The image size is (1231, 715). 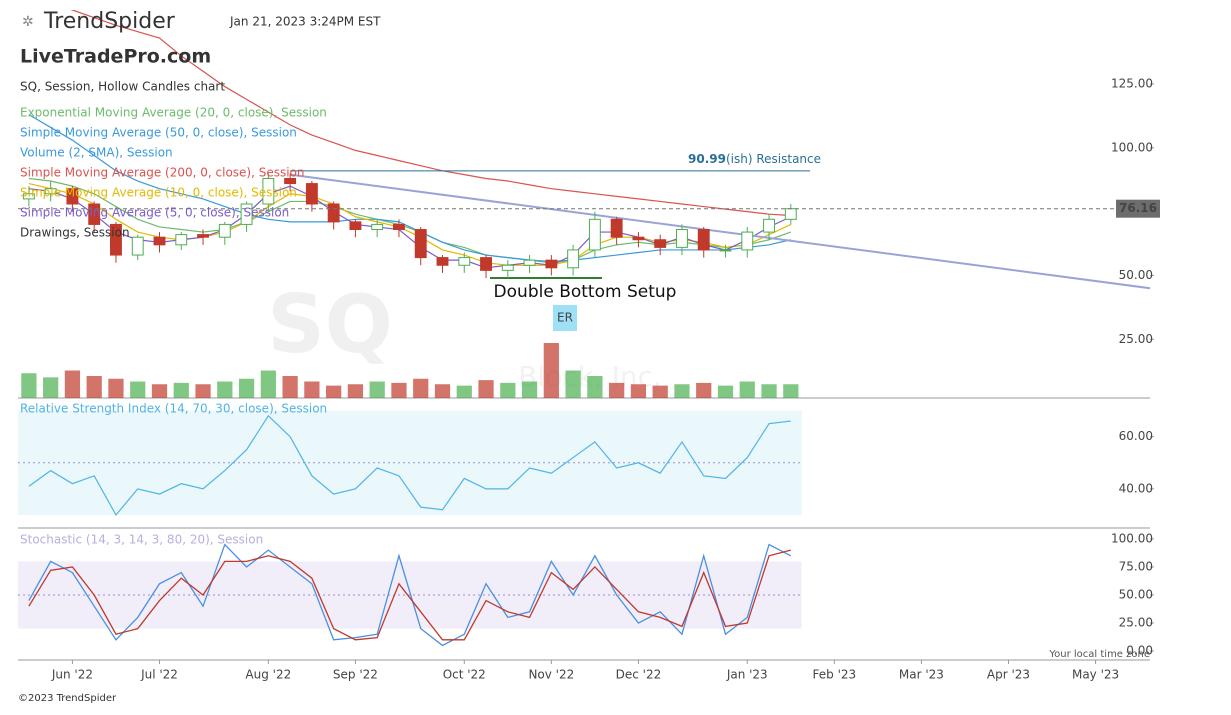 What do you see at coordinates (585, 292) in the screenshot?
I see `double-bottom-label: Double Bottom Setup` at bounding box center [585, 292].